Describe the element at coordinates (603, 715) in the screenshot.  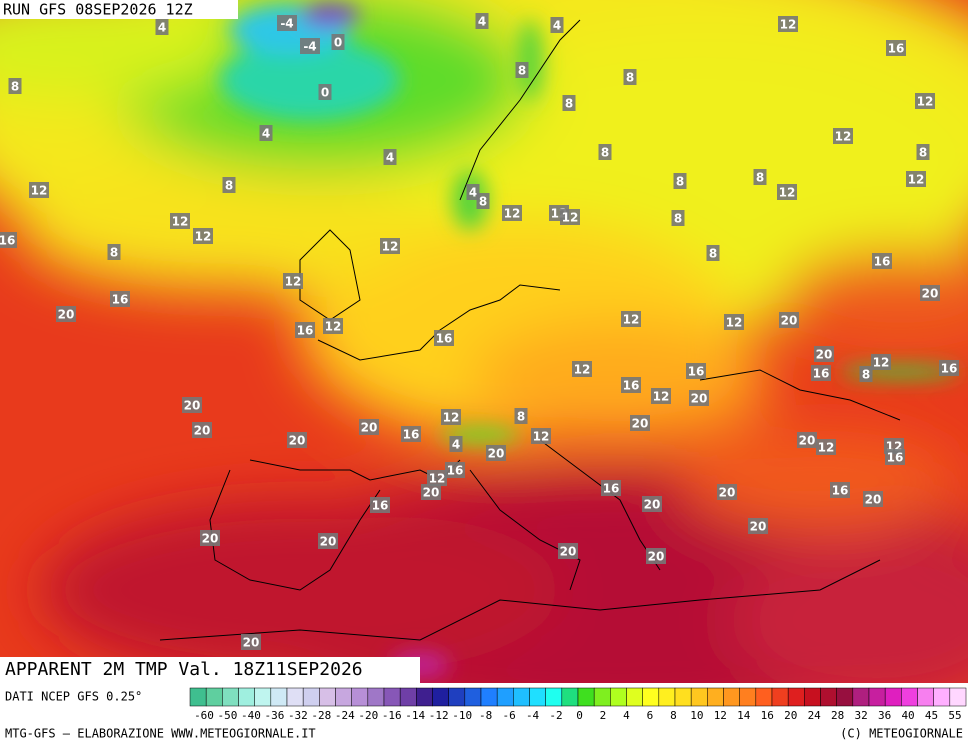
I see `colorbar-label: 2` at that location.